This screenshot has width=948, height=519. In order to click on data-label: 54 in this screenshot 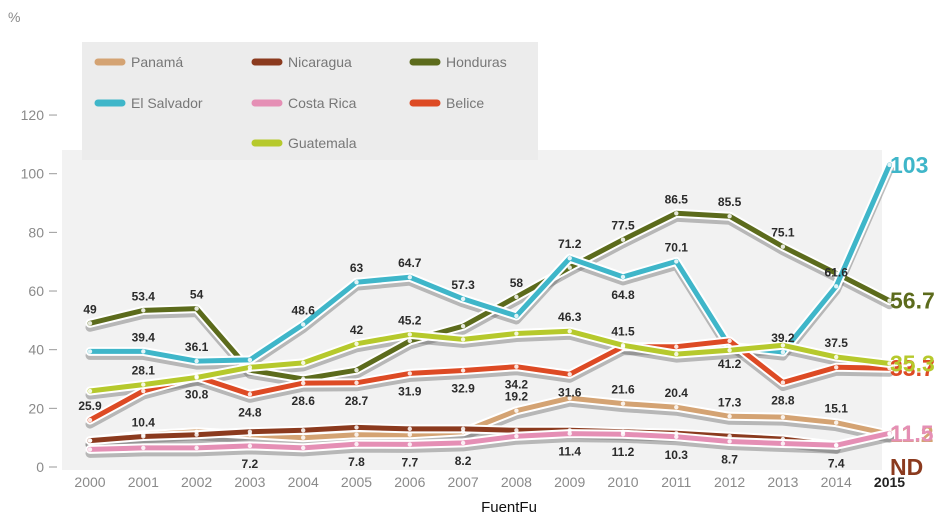, I will do `click(197, 295)`.